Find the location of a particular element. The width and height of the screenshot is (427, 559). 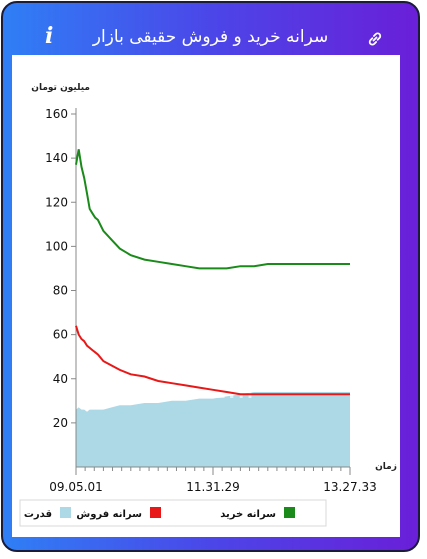

link-icon is located at coordinates (375, 41).